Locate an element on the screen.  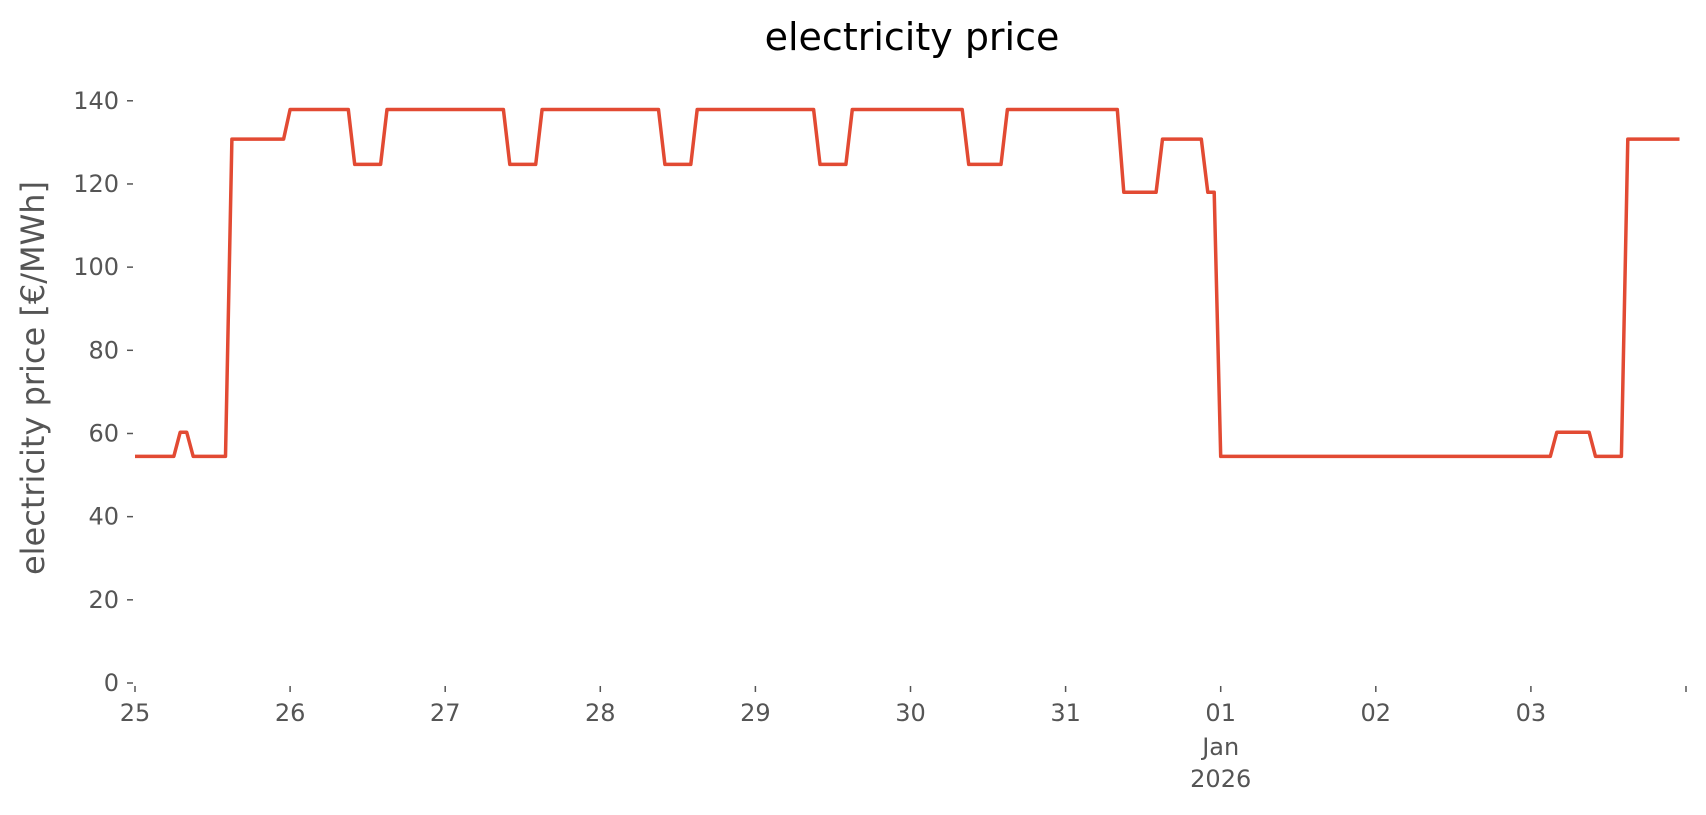
y-tick-label: 140 is located at coordinates (96, 101).